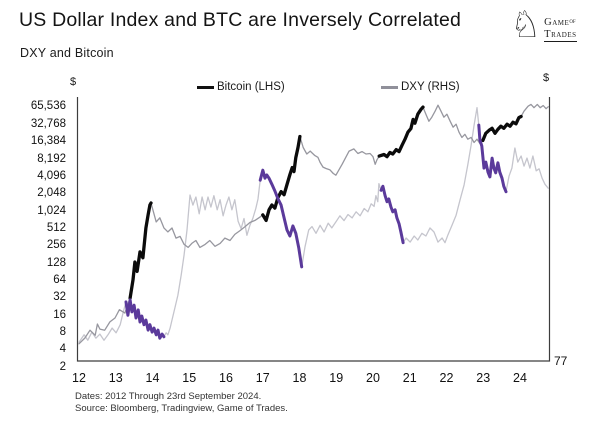 This screenshot has width=600, height=429. Describe the element at coordinates (446, 378) in the screenshot. I see `x-axis-tick-label: 22` at that location.